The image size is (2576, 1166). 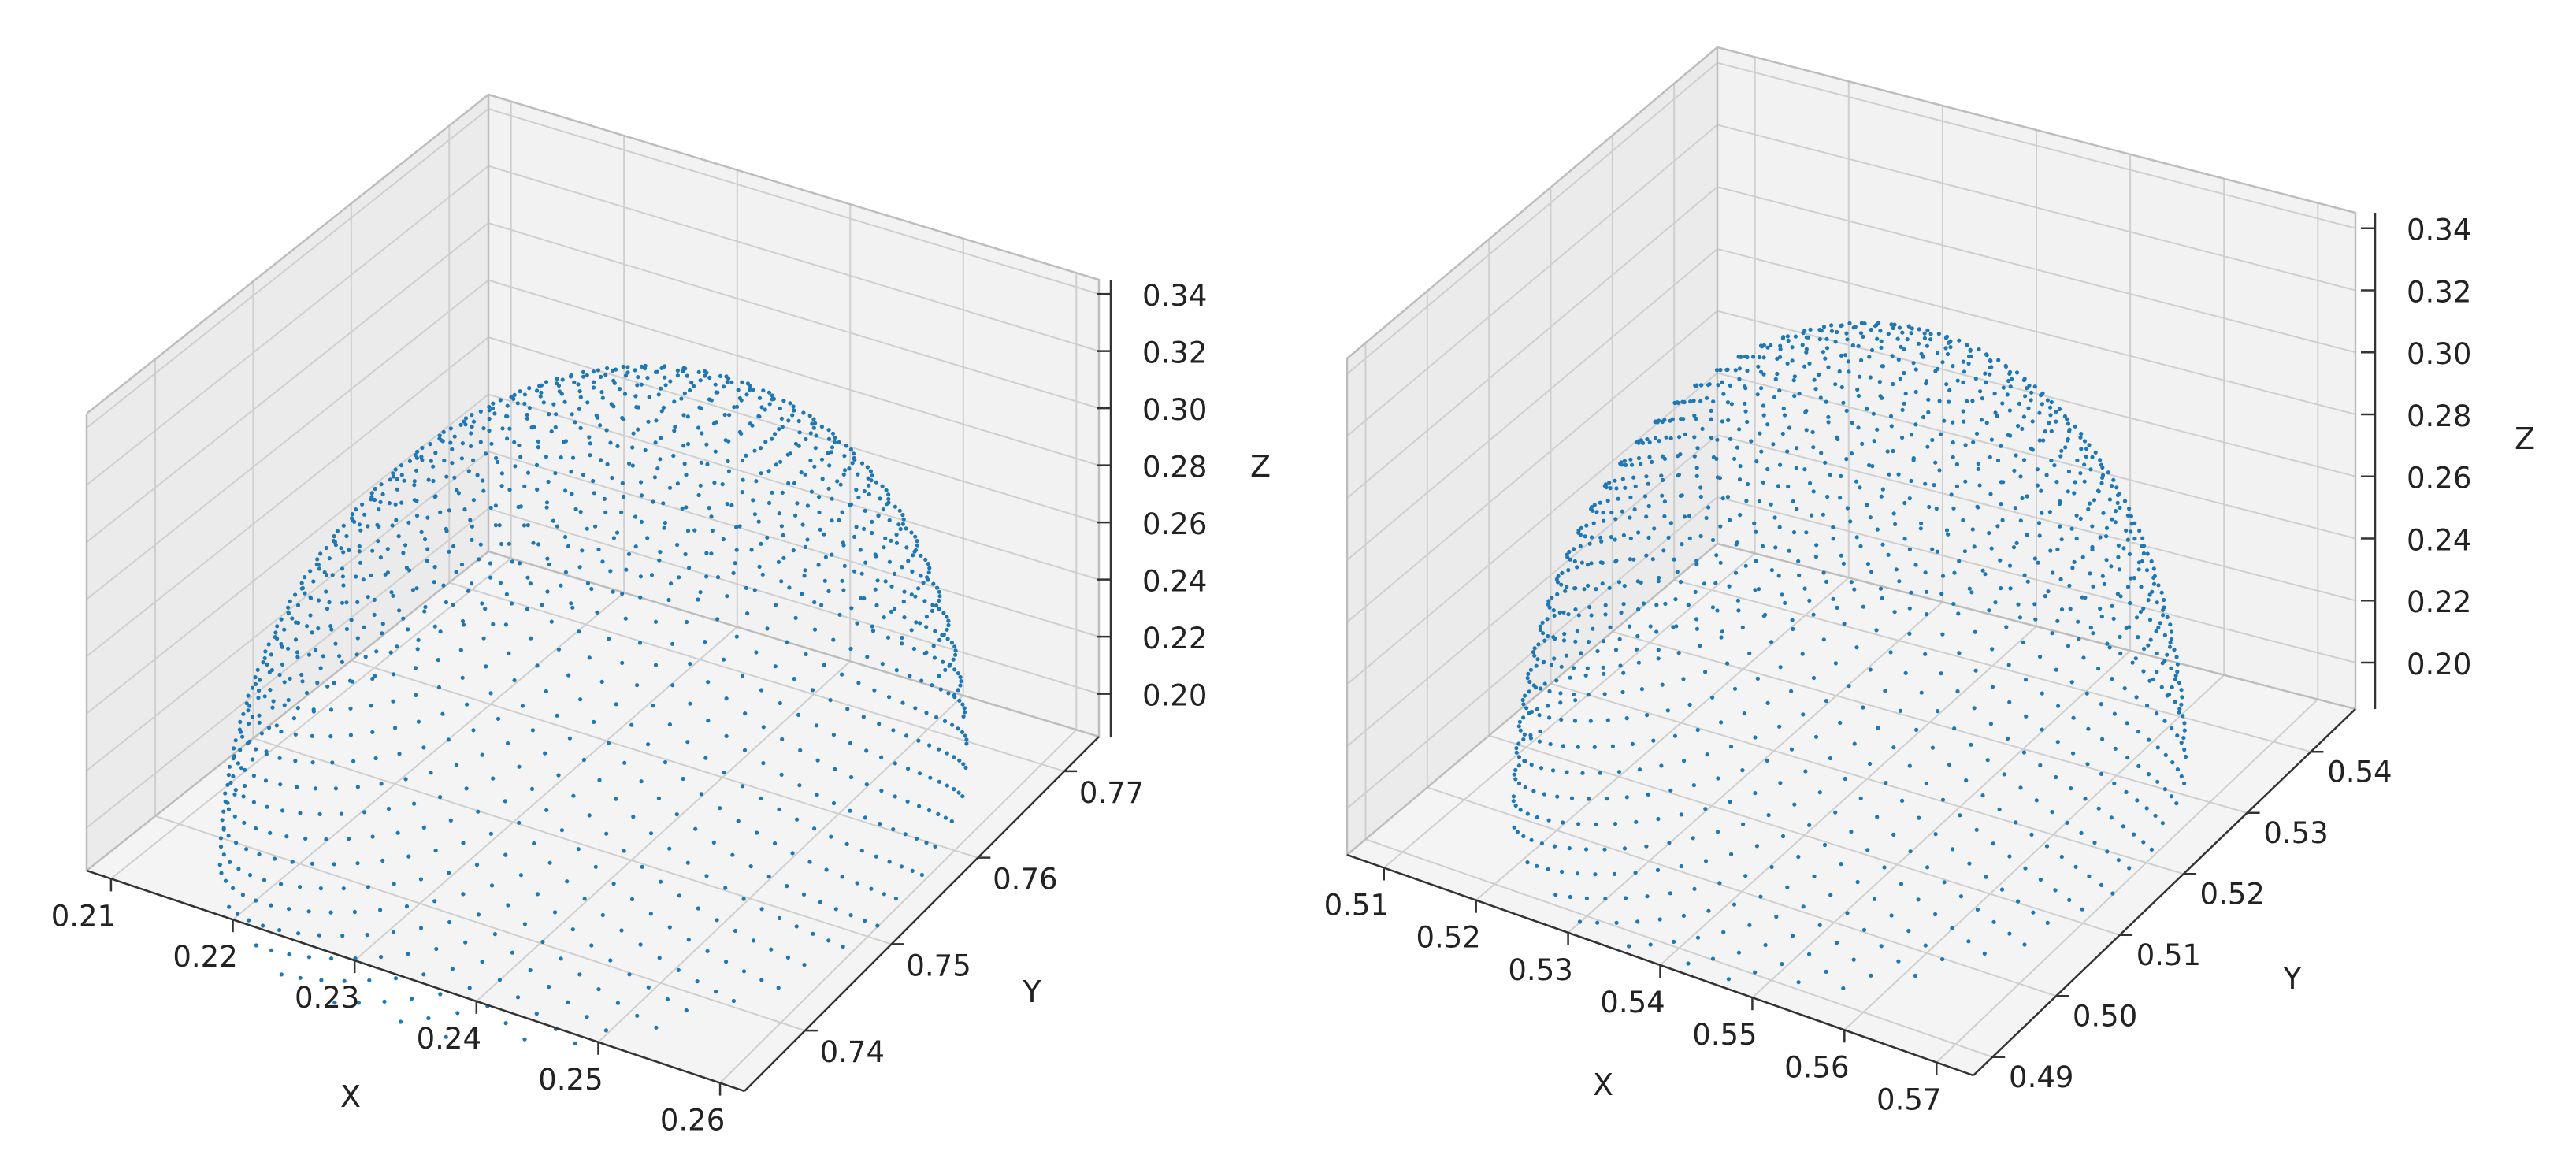 I want to click on z-axis-title: Z, so click(x=2525, y=438).